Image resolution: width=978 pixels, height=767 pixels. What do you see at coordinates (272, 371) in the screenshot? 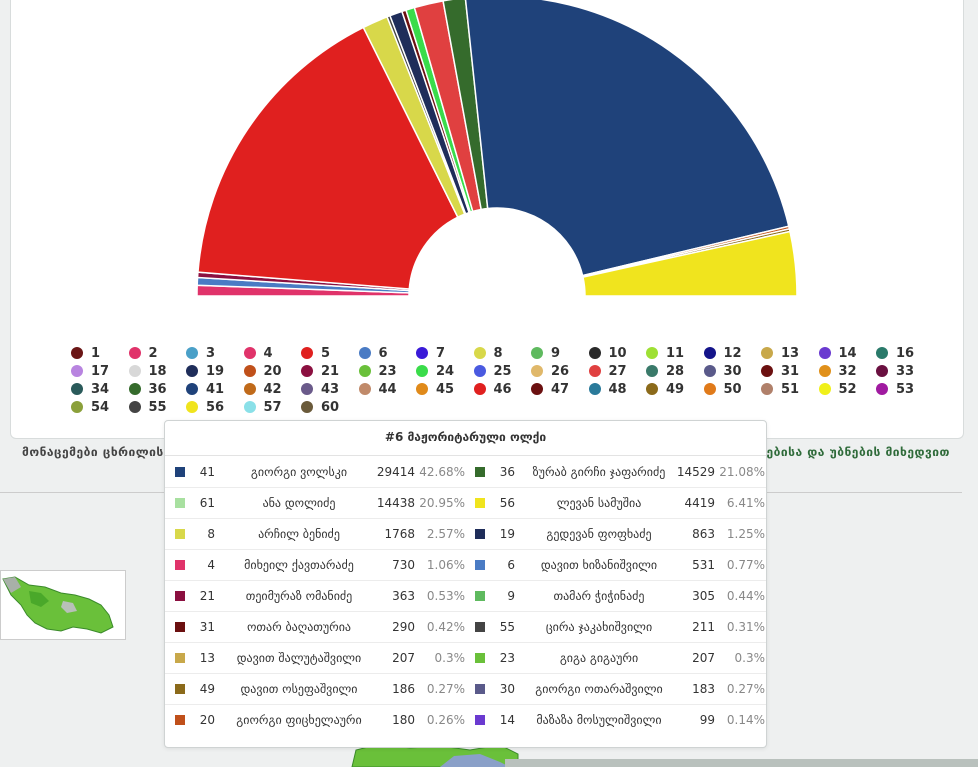
I see `legend-item-20: 20` at bounding box center [272, 371].